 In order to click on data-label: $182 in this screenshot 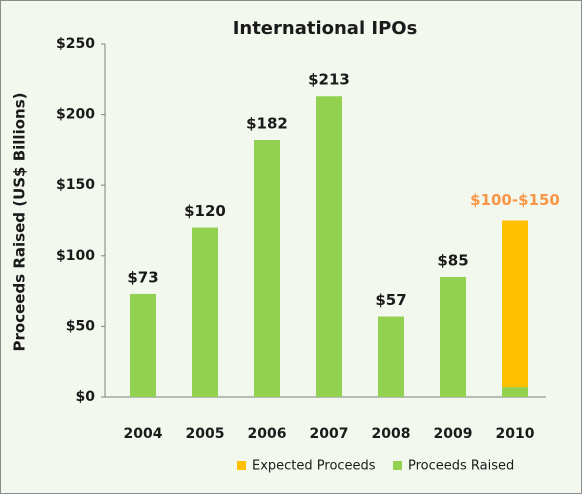, I will do `click(267, 124)`.